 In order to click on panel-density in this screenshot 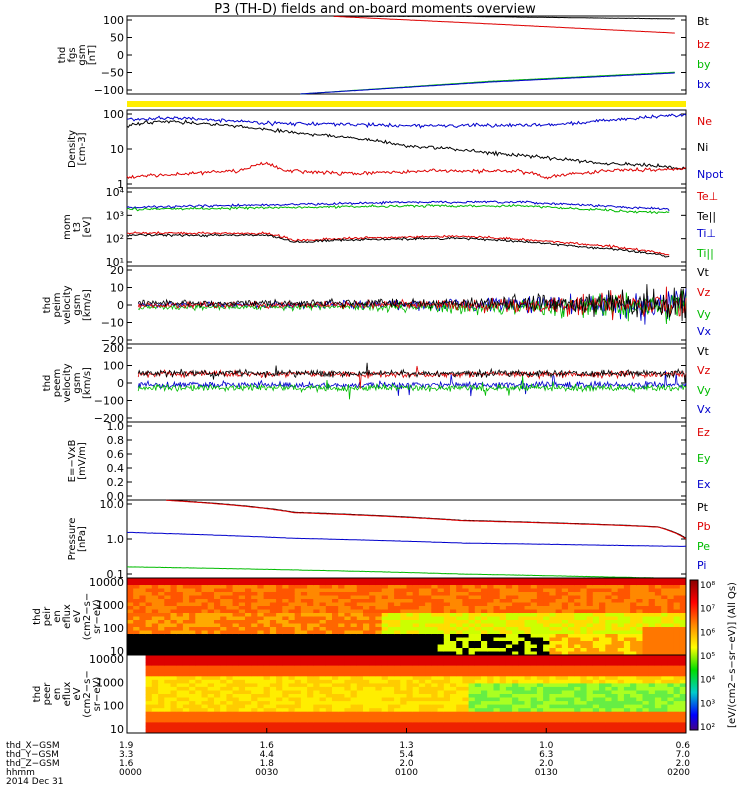, I will do `click(406, 149)`.